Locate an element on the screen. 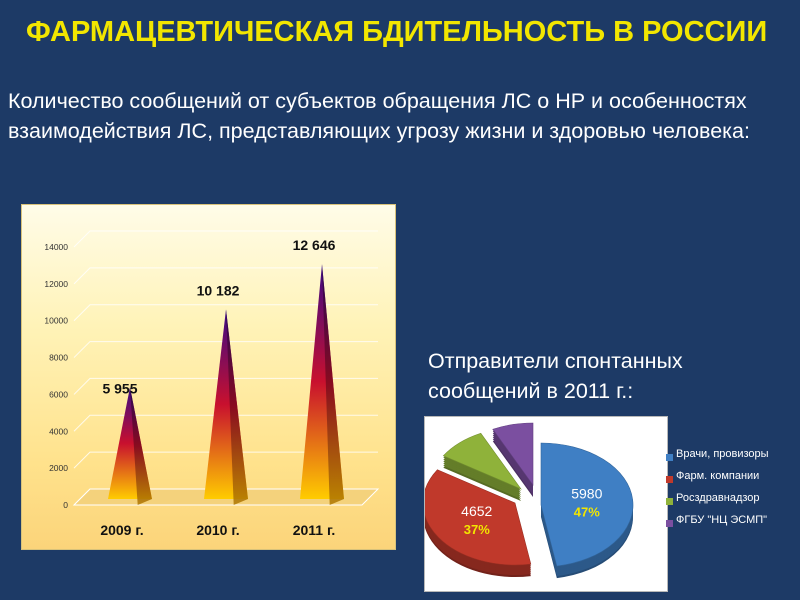 This screenshot has width=800, height=600. pie-value-label: 4652 is located at coordinates (476, 511).